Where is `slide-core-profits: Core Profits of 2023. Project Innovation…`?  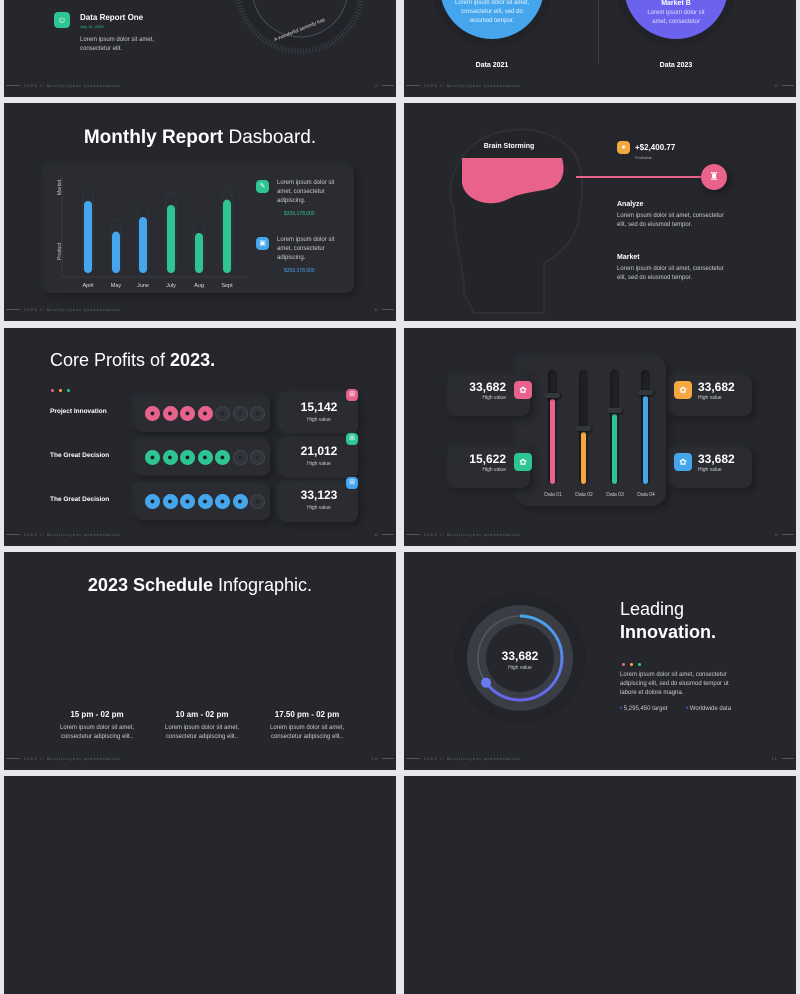 slide-core-profits: Core Profits of 2023. Project Innovation… is located at coordinates (200, 437).